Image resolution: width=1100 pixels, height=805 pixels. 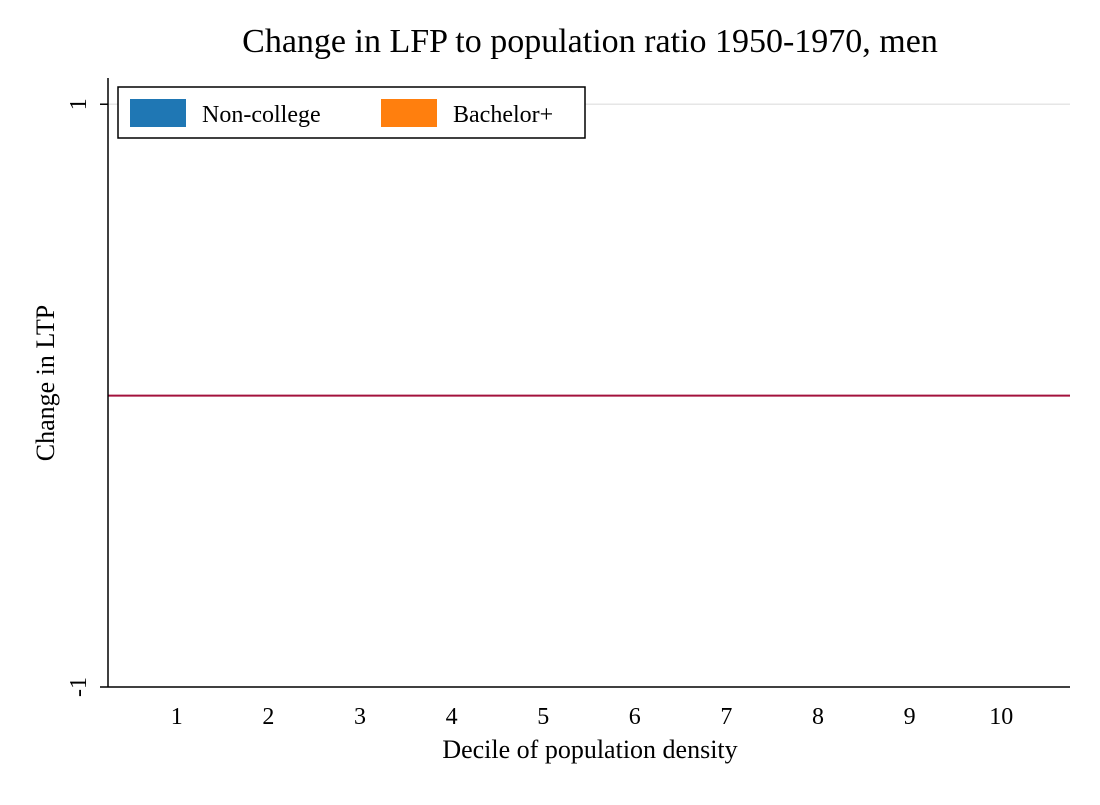 What do you see at coordinates (543, 717) in the screenshot?
I see `x-tick-label: 5` at bounding box center [543, 717].